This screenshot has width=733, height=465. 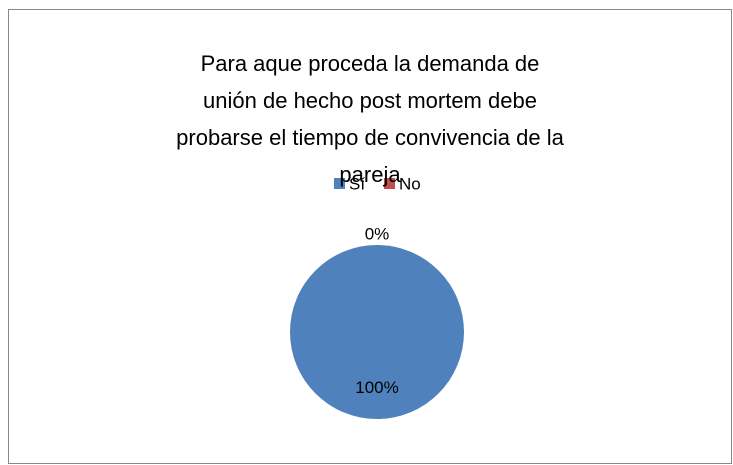 What do you see at coordinates (377, 233) in the screenshot?
I see `data-label: 0%` at bounding box center [377, 233].